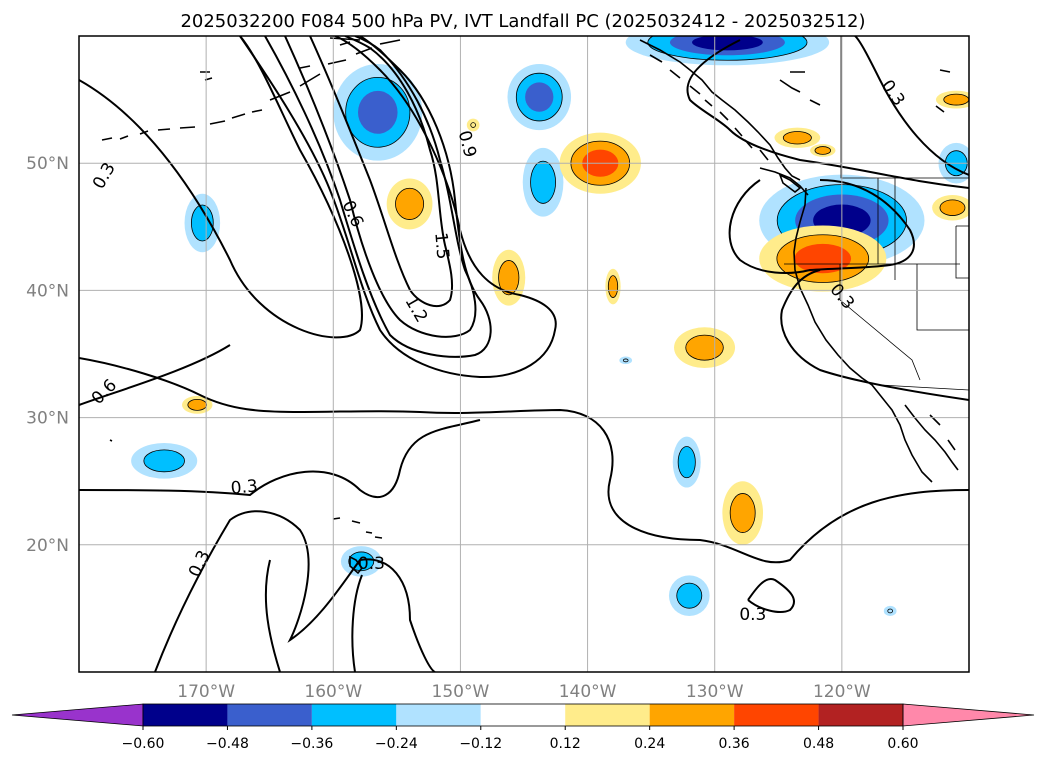 The height and width of the screenshot is (765, 1047). I want to click on colorbar-tick-label: 0.24, so click(649, 744).